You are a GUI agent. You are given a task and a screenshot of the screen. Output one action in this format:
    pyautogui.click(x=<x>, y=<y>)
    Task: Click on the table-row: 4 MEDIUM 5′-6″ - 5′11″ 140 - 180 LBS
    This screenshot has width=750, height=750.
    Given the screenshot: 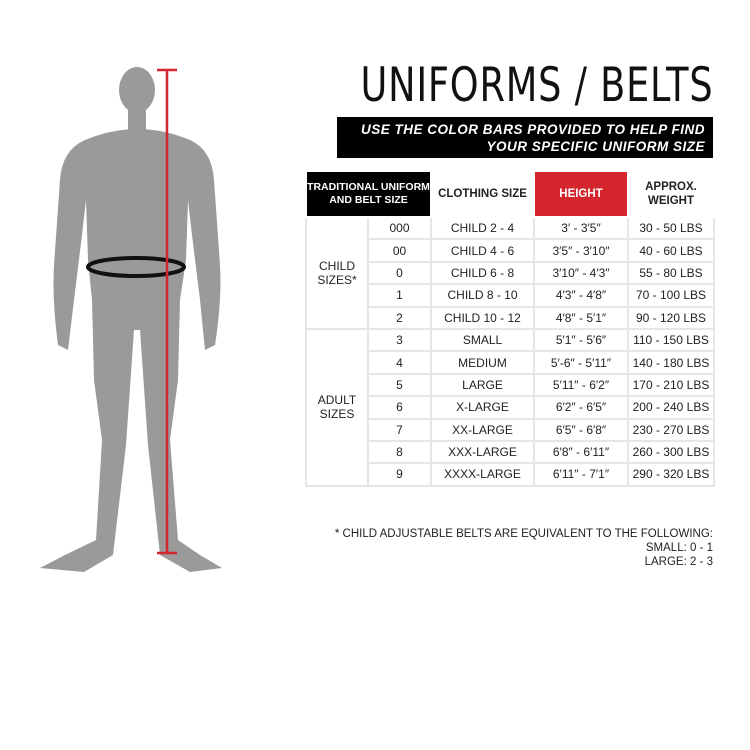 What is the action you would take?
    pyautogui.click(x=510, y=362)
    